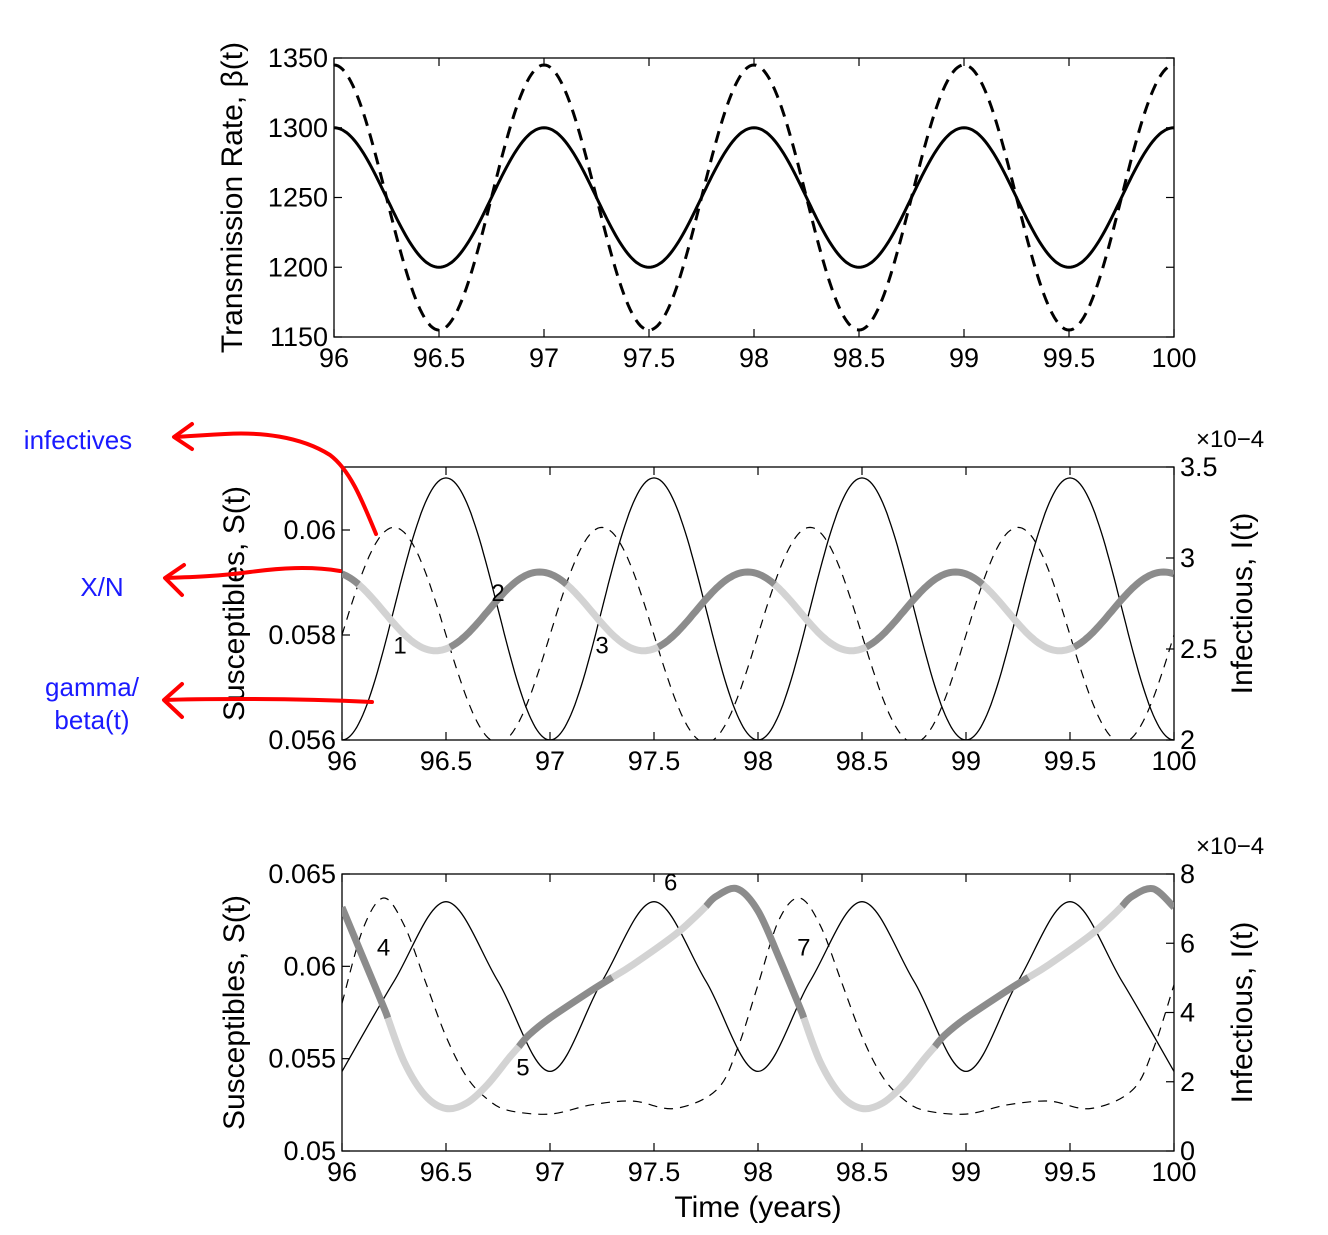  I want to click on y-tick-label: 1250, so click(298, 198).